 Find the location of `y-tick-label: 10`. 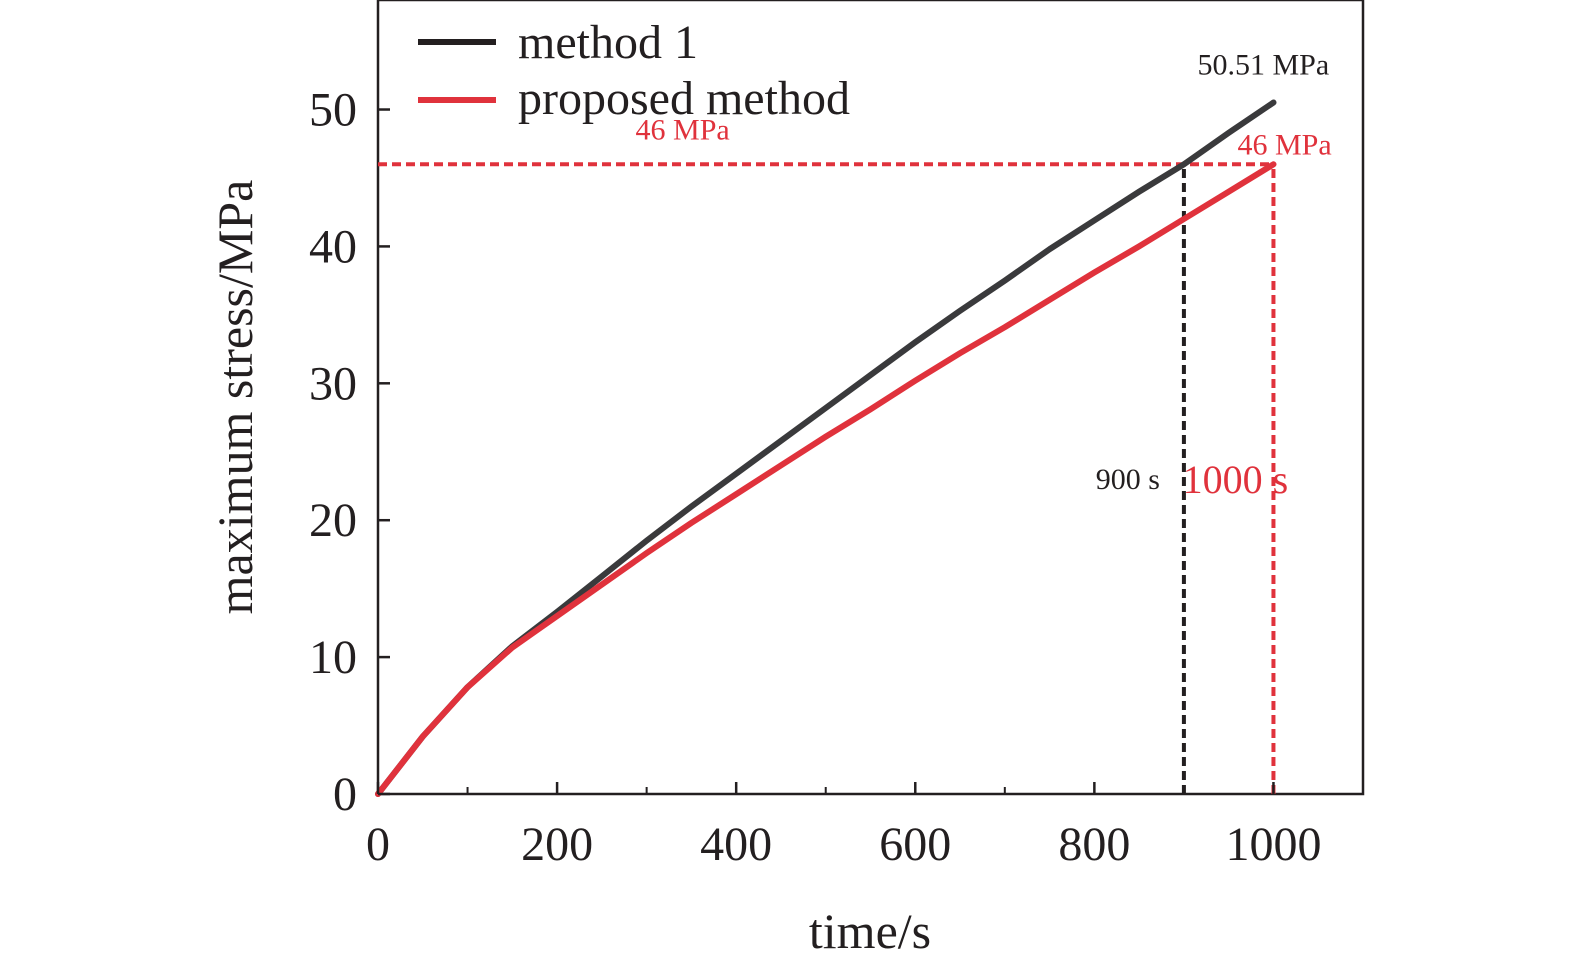

y-tick-label: 10 is located at coordinates (333, 657).